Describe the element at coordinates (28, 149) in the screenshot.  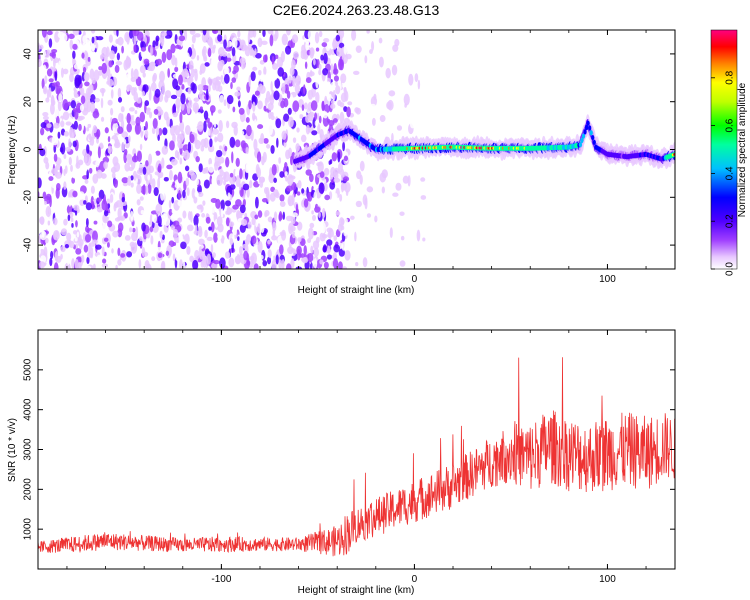
I see `y-tick-label: 0` at that location.